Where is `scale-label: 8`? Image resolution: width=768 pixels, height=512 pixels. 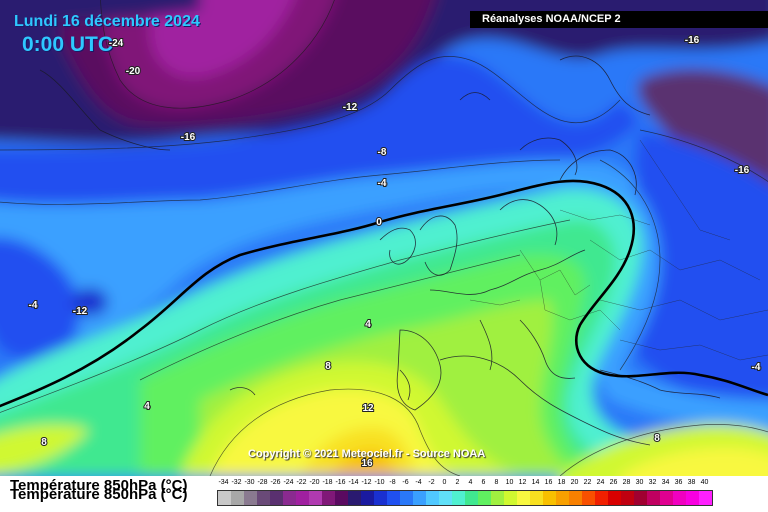
scale-label: 8 is located at coordinates (496, 482).